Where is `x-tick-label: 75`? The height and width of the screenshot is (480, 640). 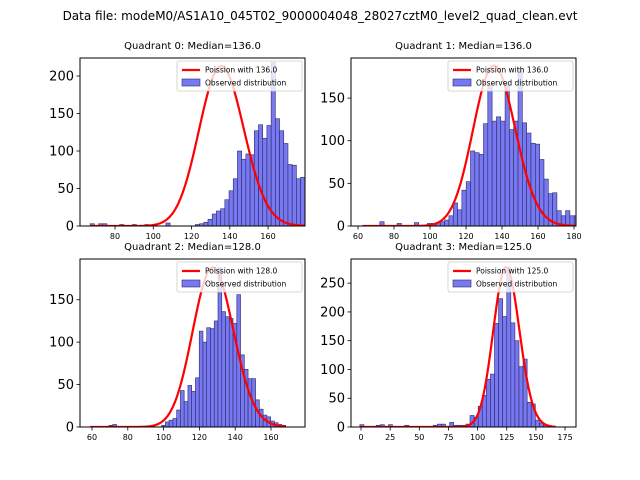 x-tick-label: 75 is located at coordinates (448, 437).